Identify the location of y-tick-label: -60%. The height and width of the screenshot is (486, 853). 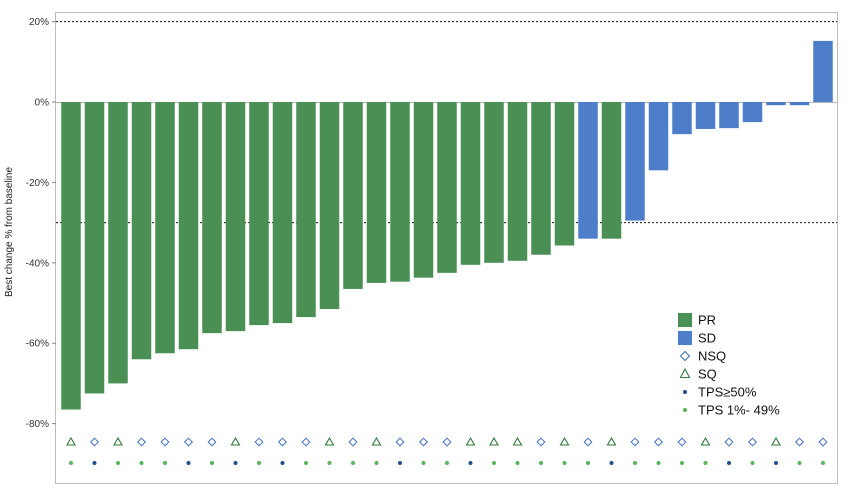
(37, 344).